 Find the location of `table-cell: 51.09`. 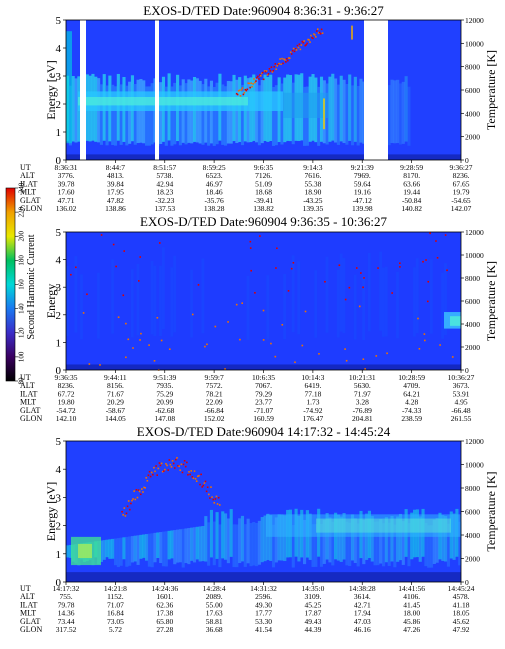

table-cell: 51.09 is located at coordinates (263, 183).